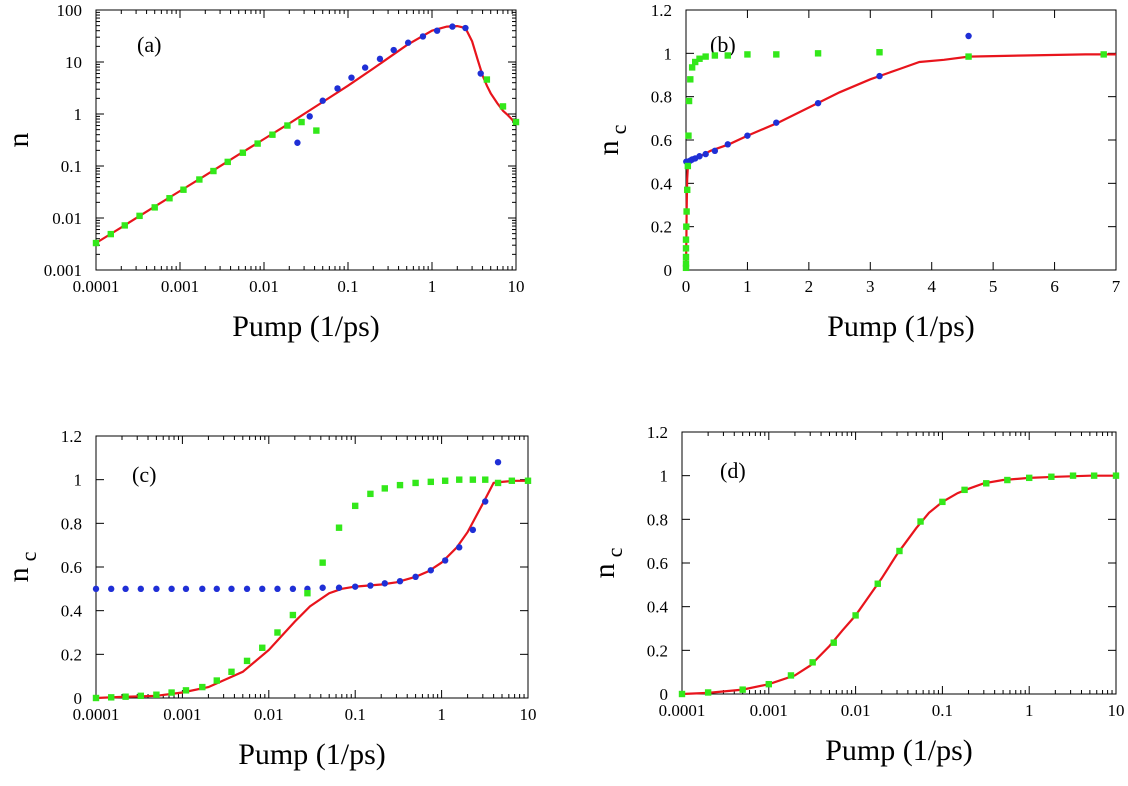 The image size is (1128, 786). I want to click on x-tick-label: 6, so click(1054, 286).